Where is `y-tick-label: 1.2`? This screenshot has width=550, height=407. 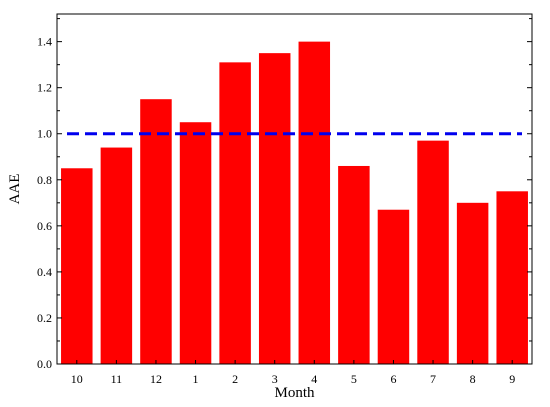
y-tick-label: 1.2 is located at coordinates (44, 88).